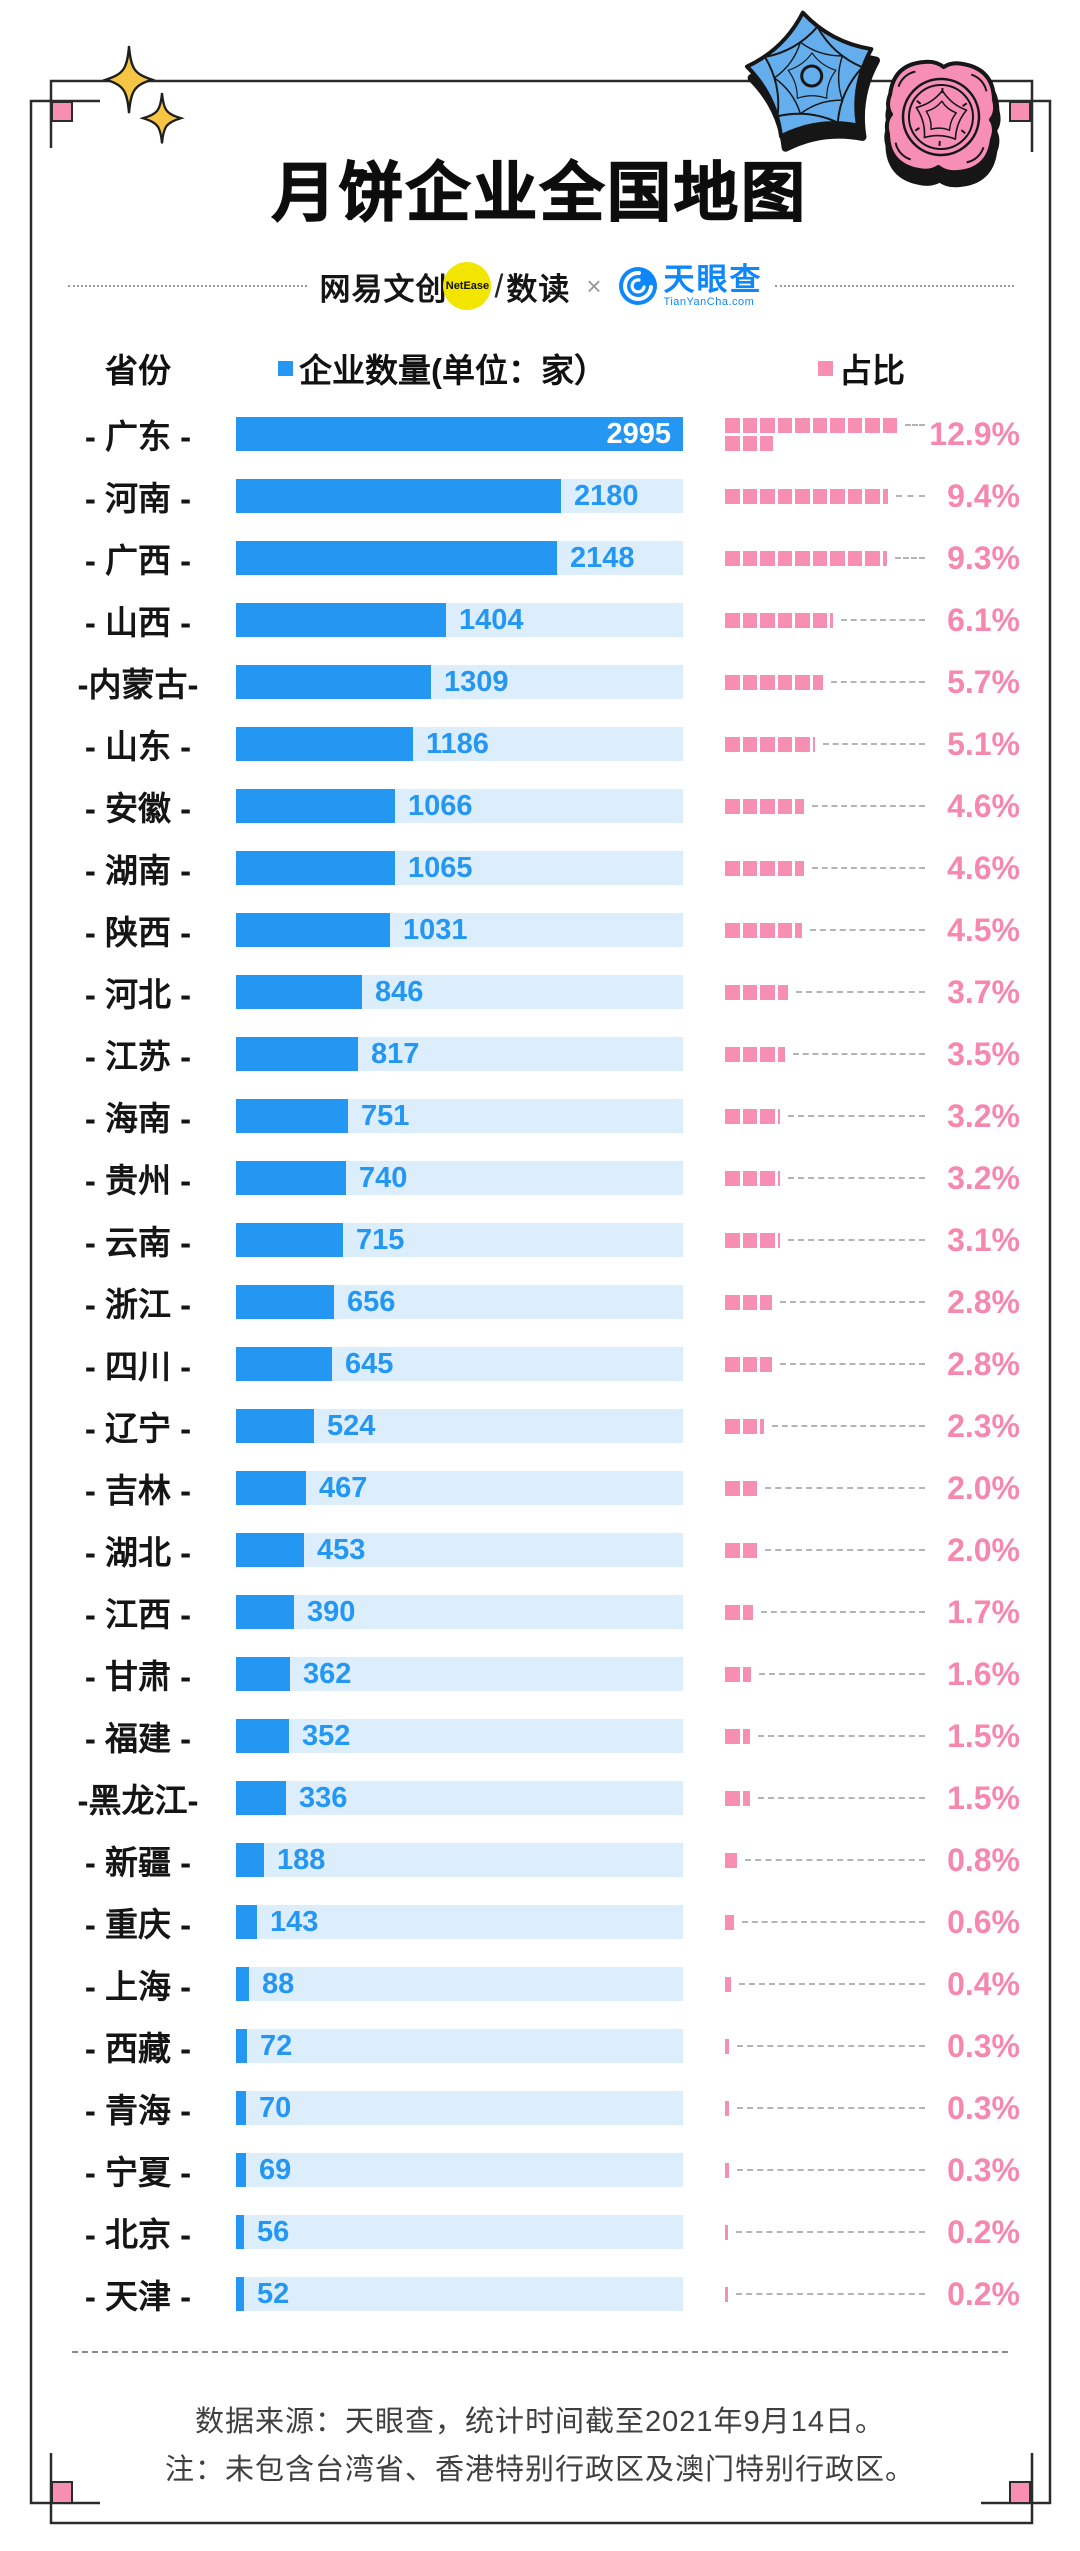 Image resolution: width=1080 pixels, height=2551 pixels. Describe the element at coordinates (276, 2045) in the screenshot. I see `count-value: 72` at that location.